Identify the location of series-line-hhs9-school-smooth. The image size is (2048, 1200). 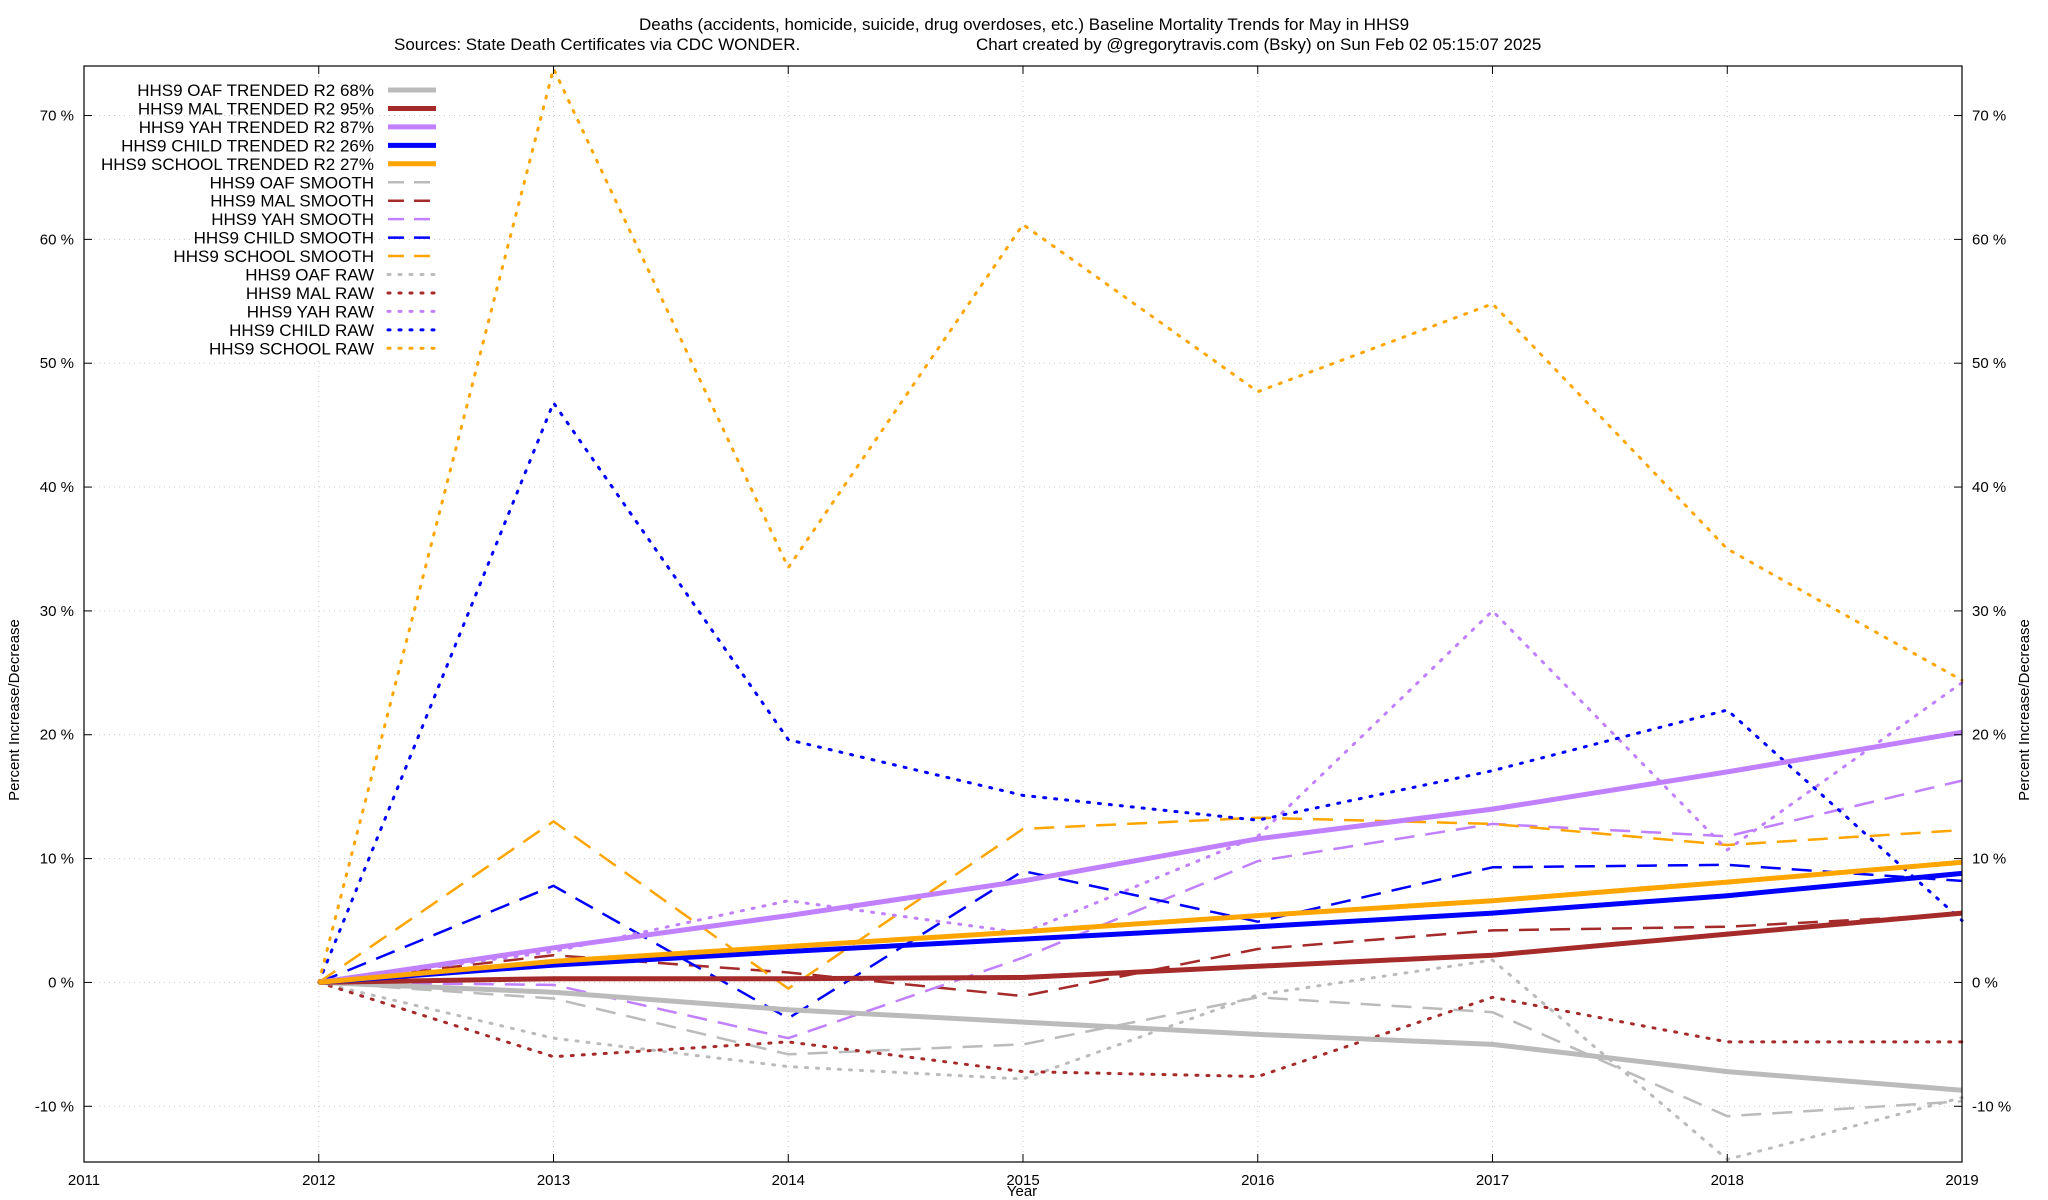
(1140, 903).